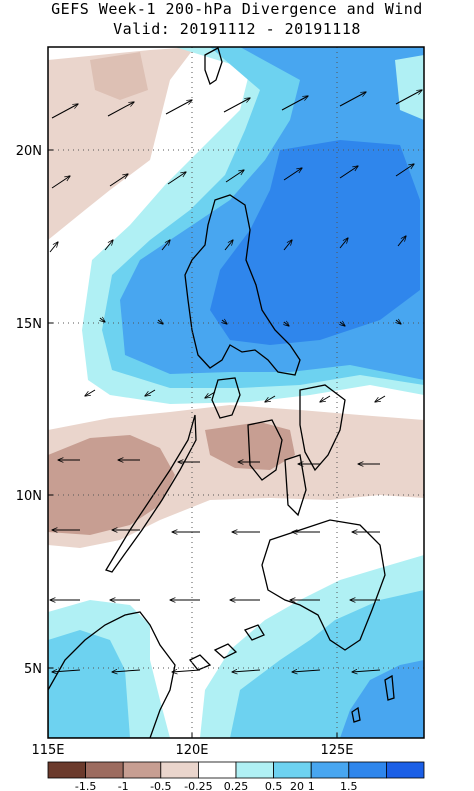  What do you see at coordinates (34, 410) in the screenshot?
I see `lat-axis: 20N 15N 10N 5N` at bounding box center [34, 410].